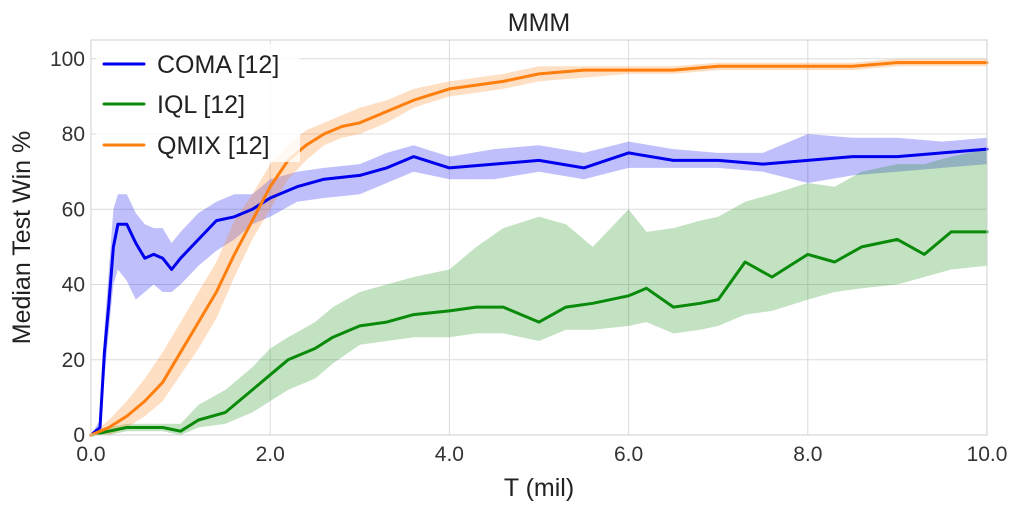 The width and height of the screenshot is (1024, 512). What do you see at coordinates (628, 454) in the screenshot?
I see `x-tick-label: 6.0` at bounding box center [628, 454].